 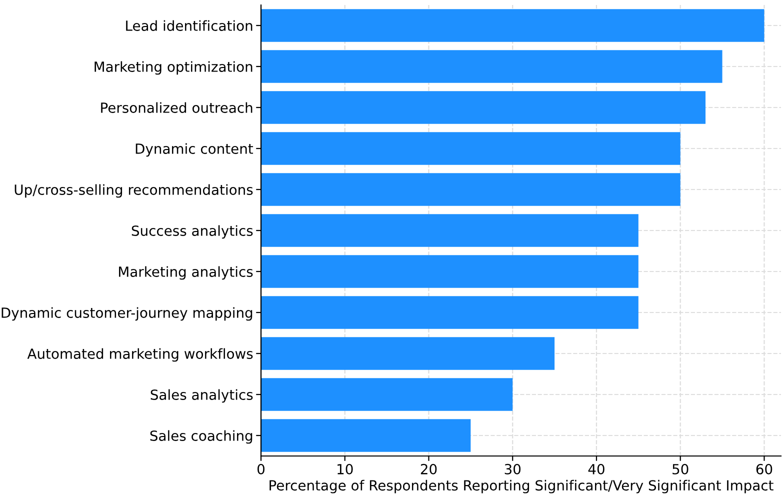 What do you see at coordinates (195, 150) in the screenshot?
I see `y-tick-label: Dynamic content` at bounding box center [195, 150].